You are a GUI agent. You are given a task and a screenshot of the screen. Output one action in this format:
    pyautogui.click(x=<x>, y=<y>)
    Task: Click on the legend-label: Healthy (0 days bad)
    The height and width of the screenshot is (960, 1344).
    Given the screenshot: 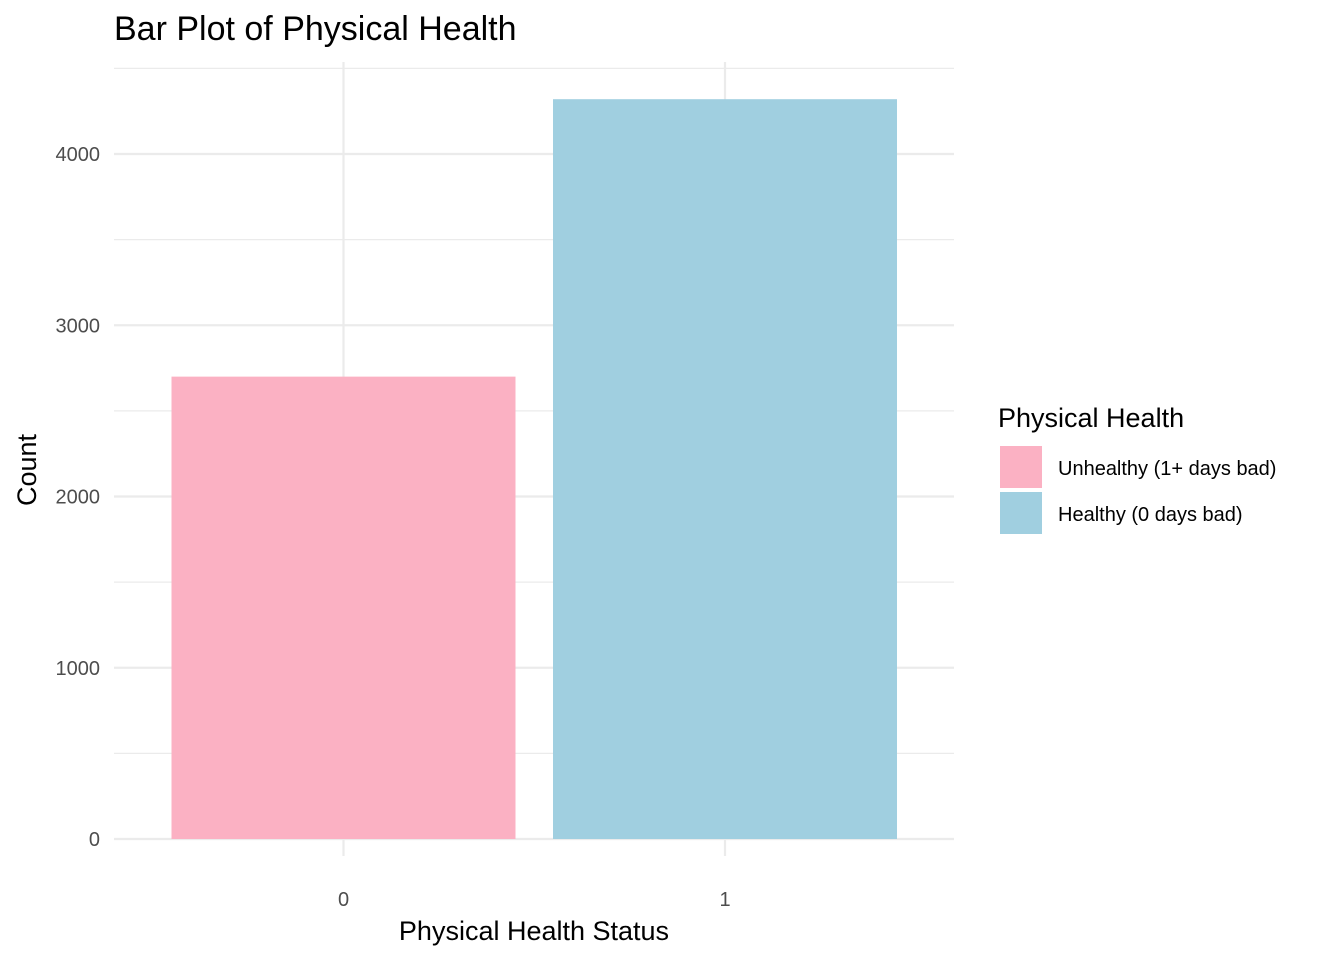 What is the action you would take?
    pyautogui.click(x=1150, y=515)
    